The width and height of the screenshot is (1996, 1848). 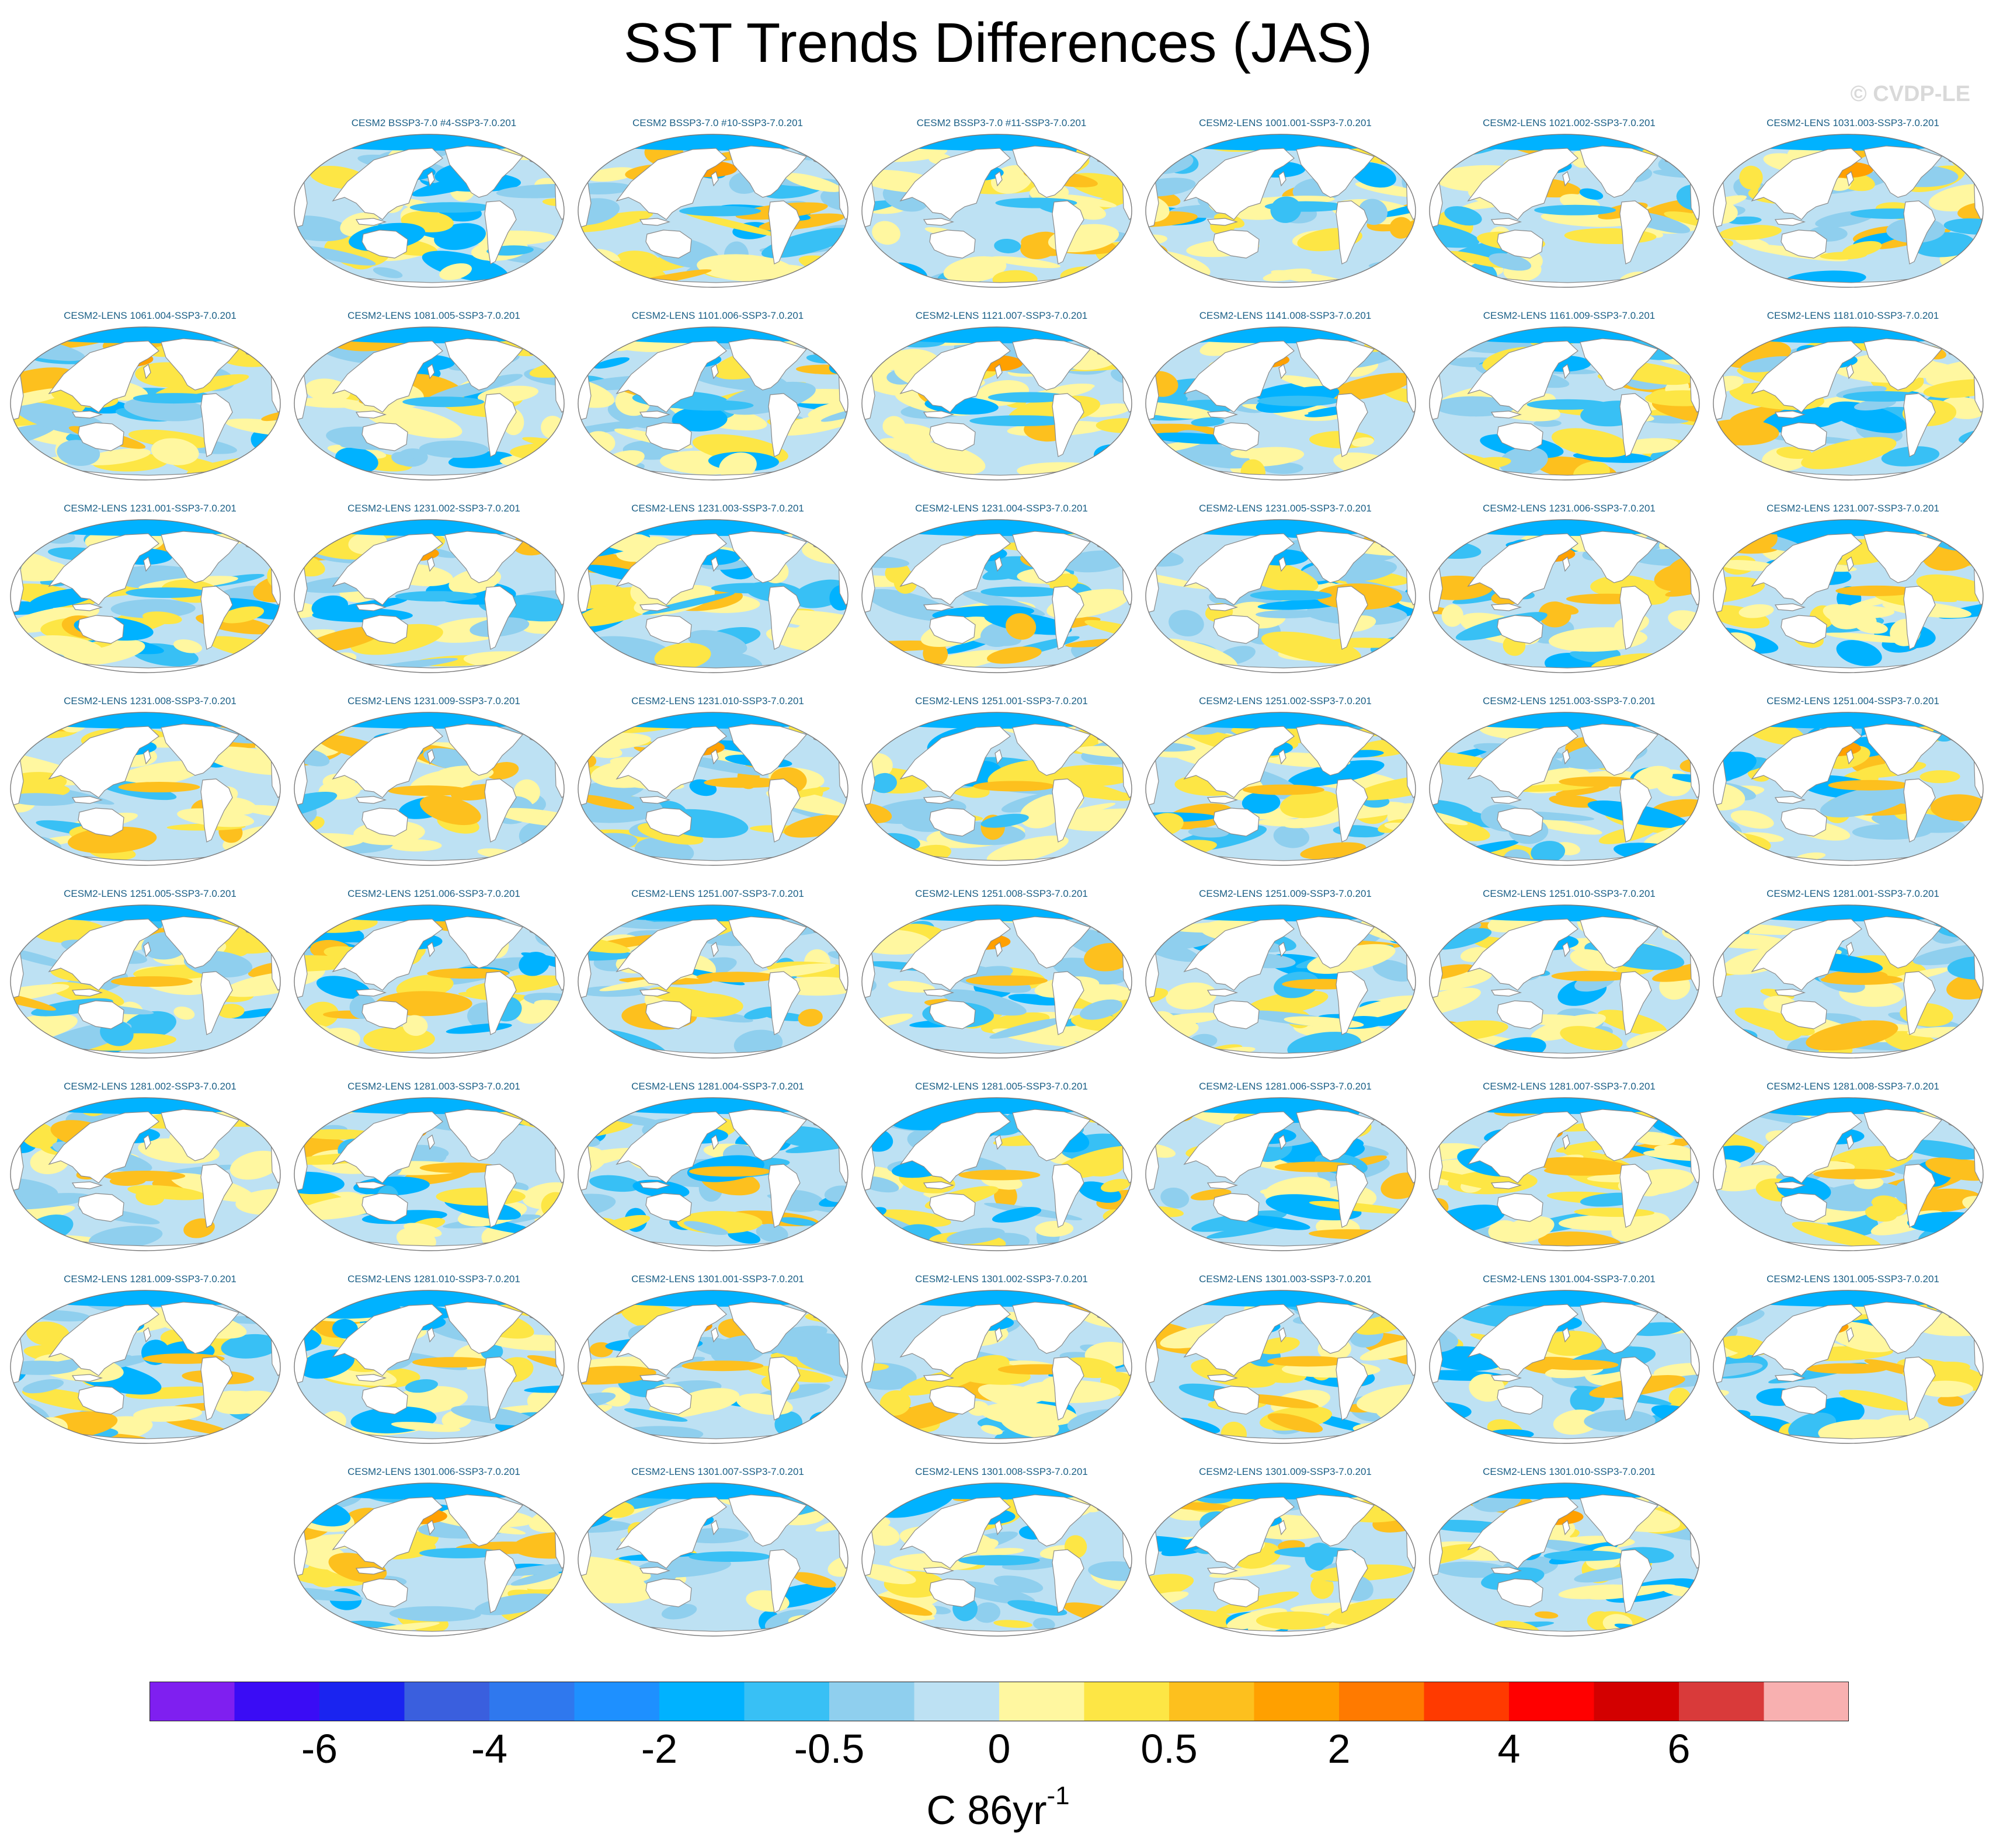 What do you see at coordinates (1853, 1170) in the screenshot?
I see `map-panel: CESM2-LENS 1281.008-SSP3-7.0.201` at bounding box center [1853, 1170].